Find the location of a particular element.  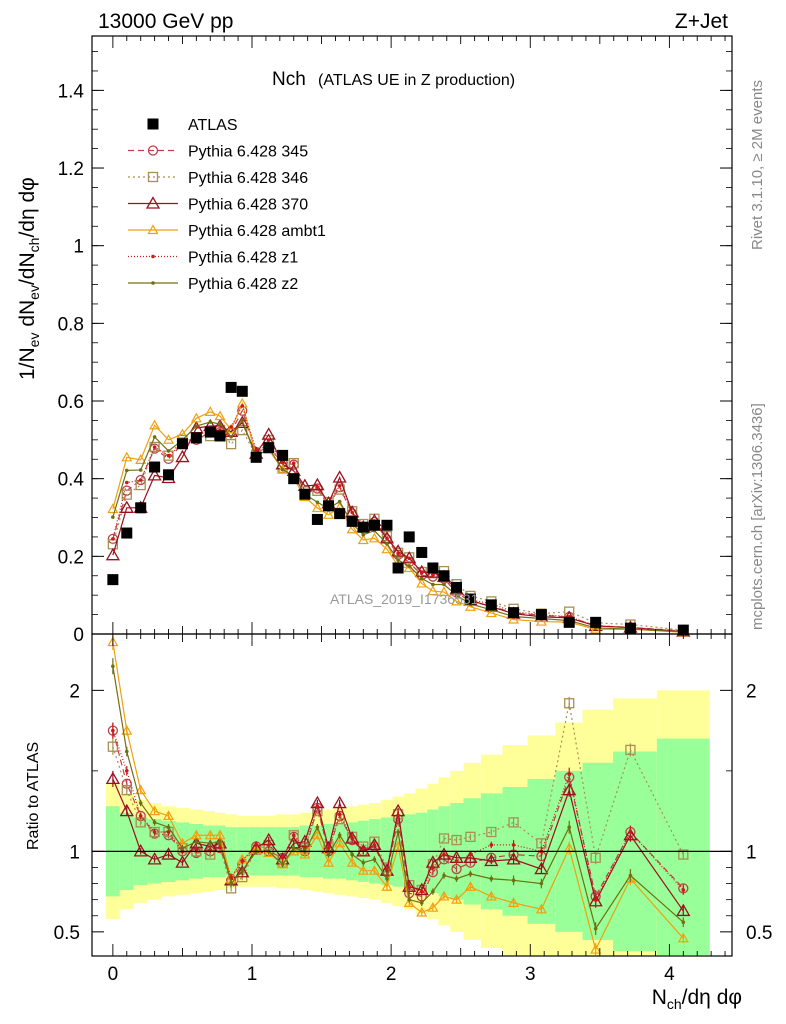

ylabel-part-6: ch is located at coordinates (34, 245).